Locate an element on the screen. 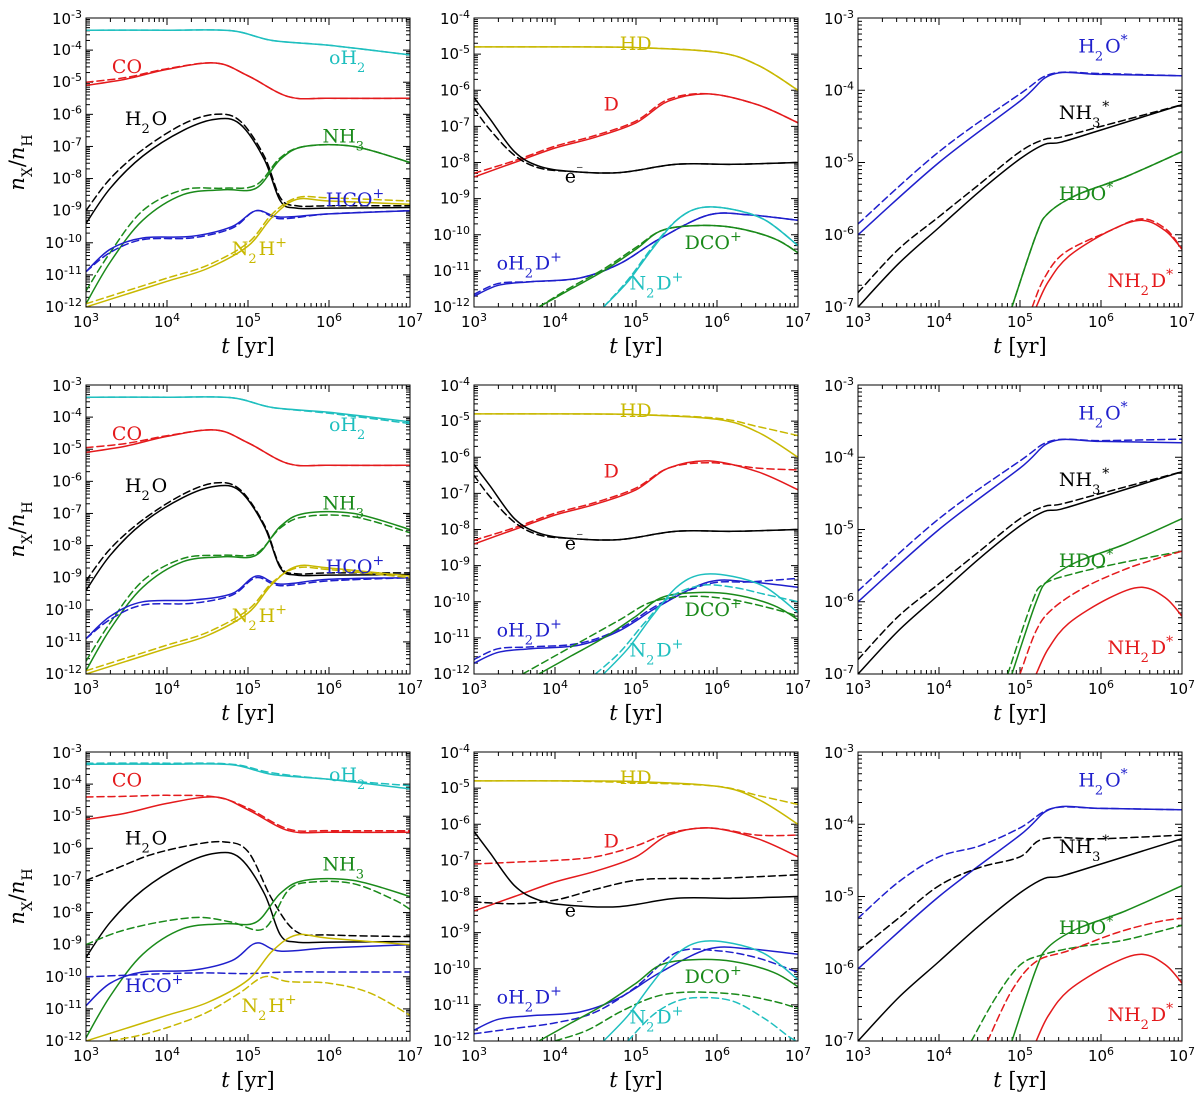  series-d-dashed is located at coordinates (636, 501).